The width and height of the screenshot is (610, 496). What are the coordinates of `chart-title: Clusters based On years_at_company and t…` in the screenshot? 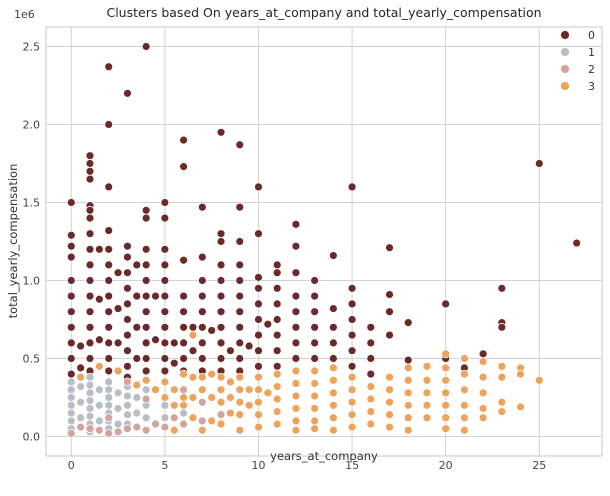 It's located at (323, 12).